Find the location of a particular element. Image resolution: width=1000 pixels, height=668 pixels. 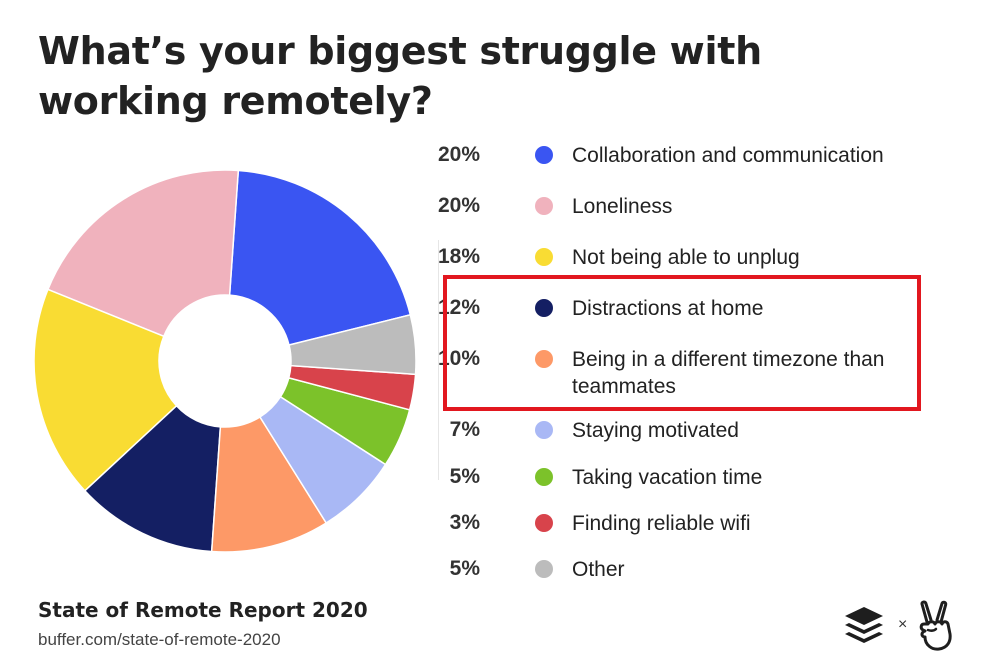

legend-label: Taking vacation time is located at coordinates (667, 477).